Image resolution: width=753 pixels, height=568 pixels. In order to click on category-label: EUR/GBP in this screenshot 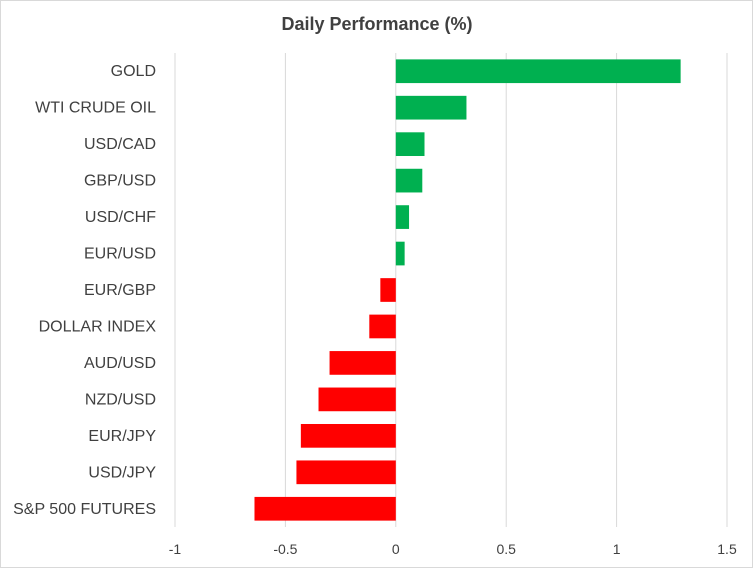, I will do `click(120, 290)`.